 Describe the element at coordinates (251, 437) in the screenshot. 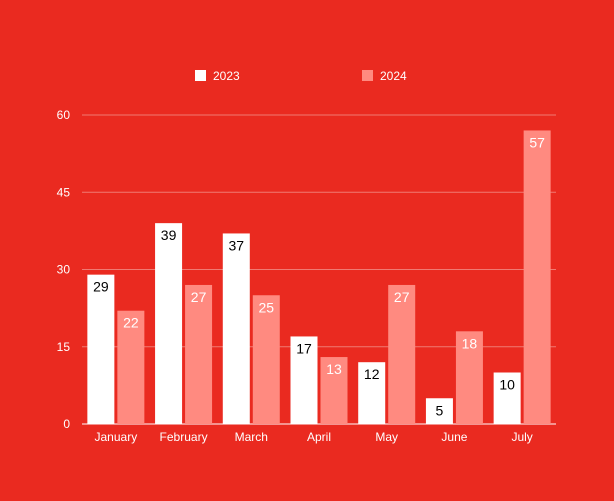

I see `x-tick-label: March` at that location.